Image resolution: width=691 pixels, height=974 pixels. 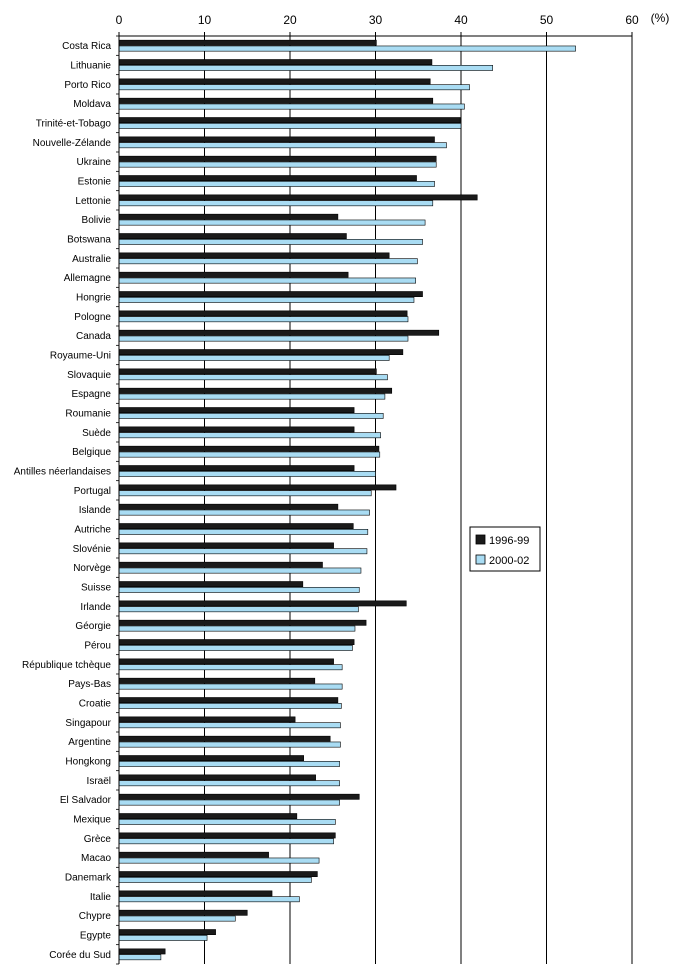 I want to click on category-label: Corée du Sud, so click(x=80, y=955).